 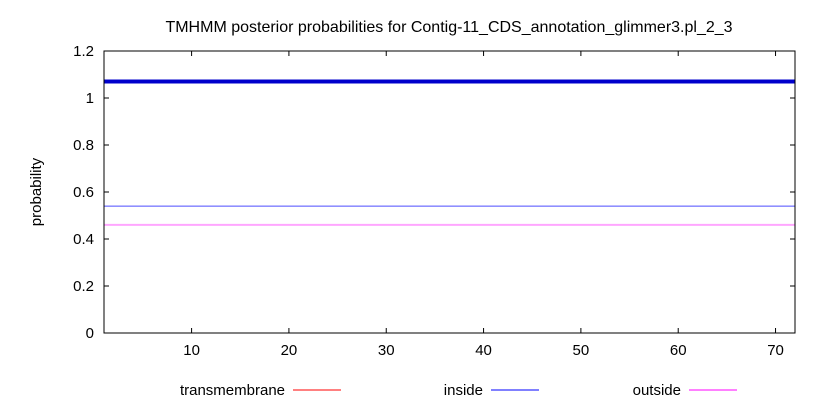 What do you see at coordinates (36, 191) in the screenshot?
I see `y-axis-label: probability` at bounding box center [36, 191].